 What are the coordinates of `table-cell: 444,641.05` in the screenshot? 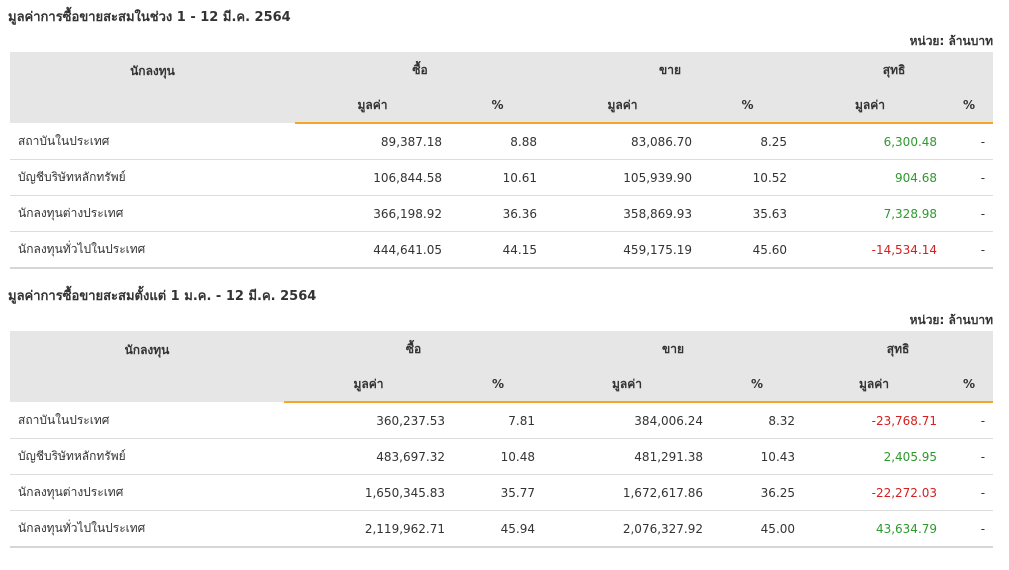 It's located at (372, 250).